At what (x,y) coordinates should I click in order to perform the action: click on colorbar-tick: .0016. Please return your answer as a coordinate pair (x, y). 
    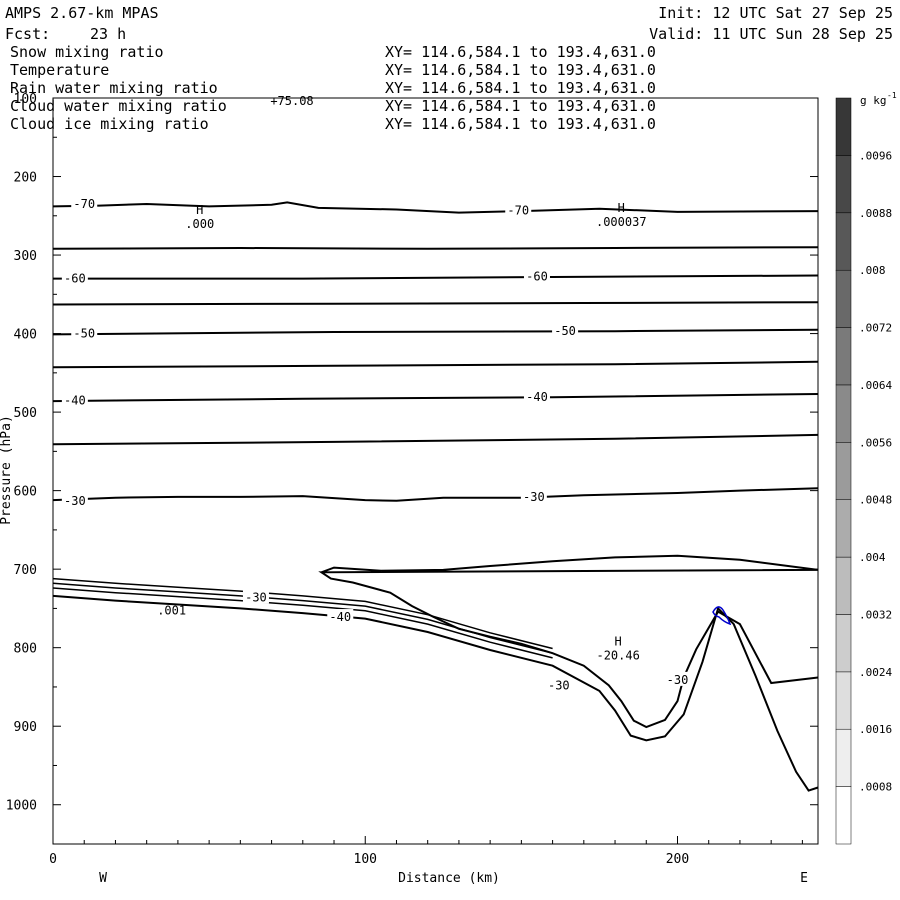
    Looking at the image, I should click on (875, 729).